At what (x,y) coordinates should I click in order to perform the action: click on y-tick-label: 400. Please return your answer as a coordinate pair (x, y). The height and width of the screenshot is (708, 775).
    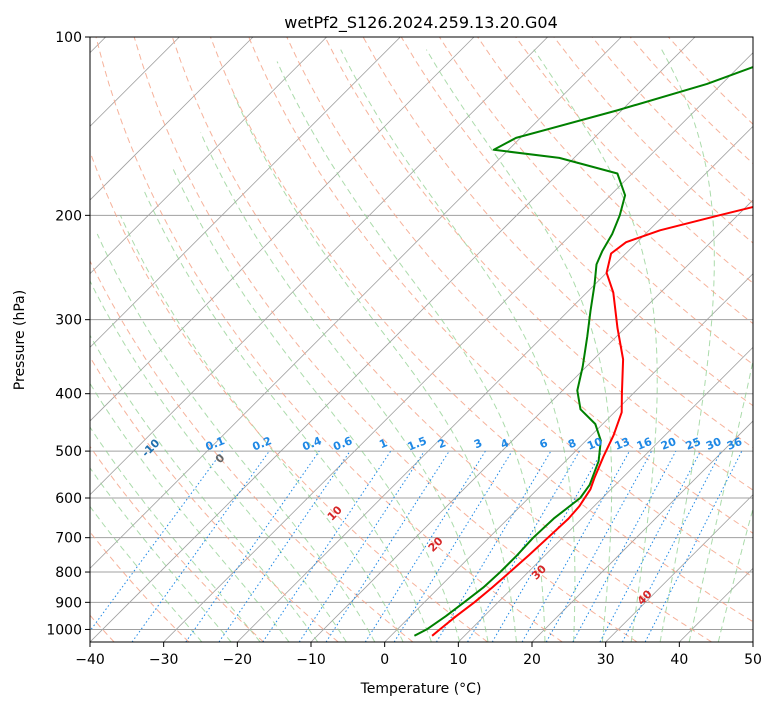
    Looking at the image, I should click on (68, 395).